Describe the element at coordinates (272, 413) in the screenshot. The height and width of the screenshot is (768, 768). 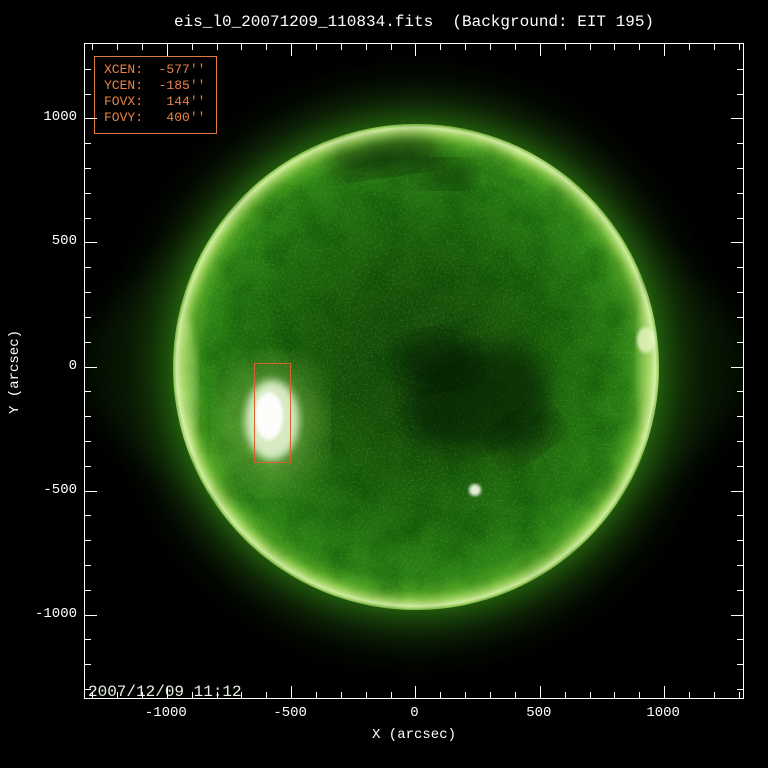
I see `fov-rectangle` at that location.